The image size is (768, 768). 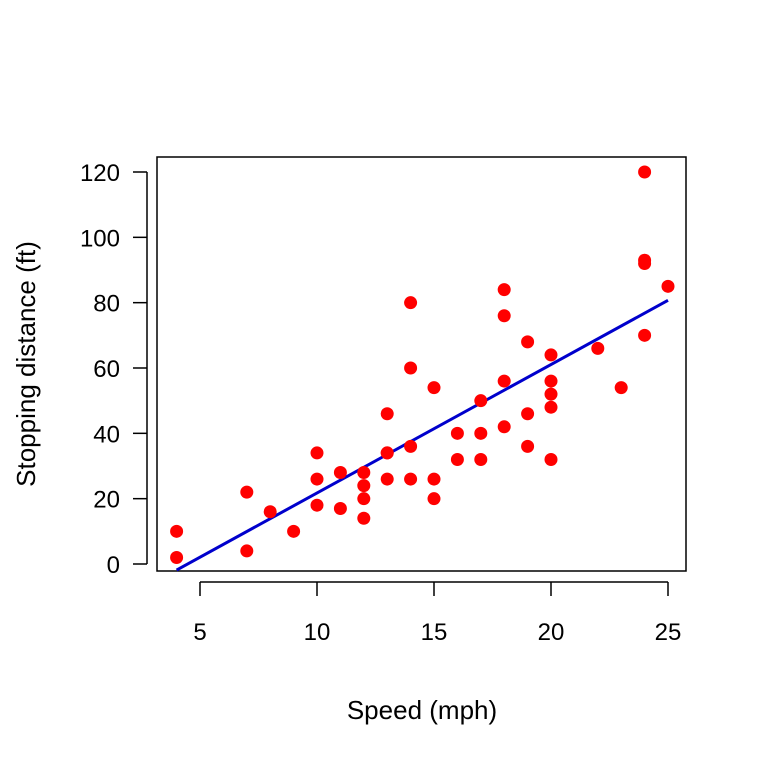 What do you see at coordinates (113, 565) in the screenshot?
I see `y-tick-label: 0` at bounding box center [113, 565].